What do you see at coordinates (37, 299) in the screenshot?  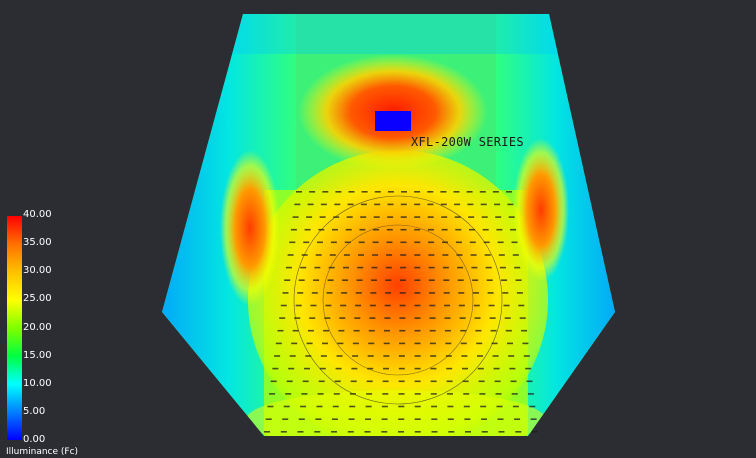 I see `legend-tick-label: 25.00` at bounding box center [37, 299].